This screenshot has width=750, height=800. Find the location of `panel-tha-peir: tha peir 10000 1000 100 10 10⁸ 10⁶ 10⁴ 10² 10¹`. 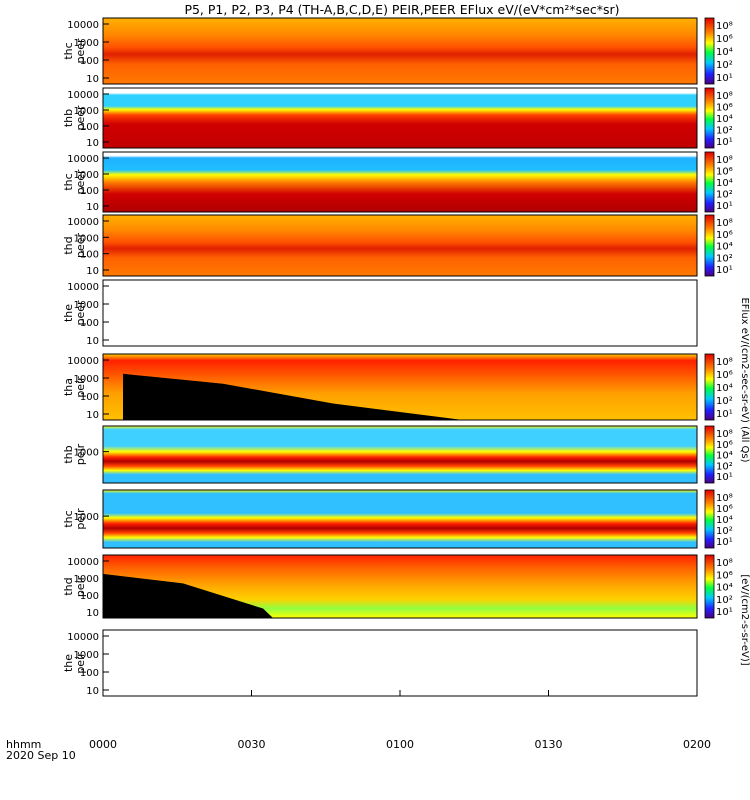

panel-tha-peir: tha peir 10000 1000 100 10 10⁸ 10⁶ 10⁴ 10² 10¹ is located at coordinates (397, 387).